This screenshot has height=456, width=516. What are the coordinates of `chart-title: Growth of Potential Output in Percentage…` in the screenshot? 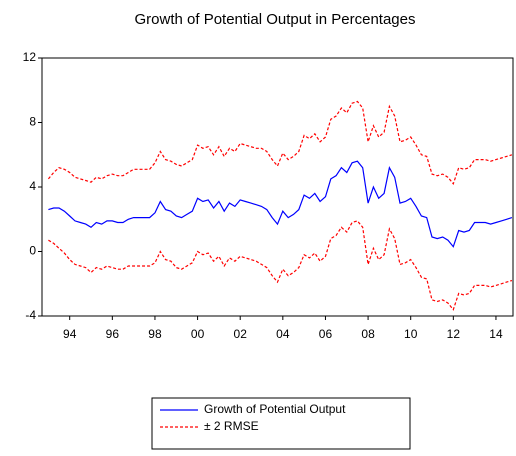 It's located at (275, 19).